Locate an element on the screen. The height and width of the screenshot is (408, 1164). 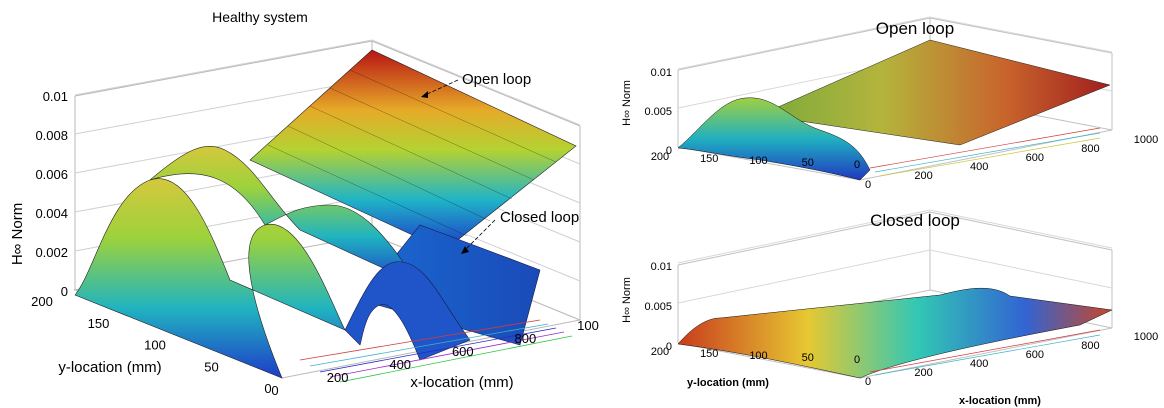
annotation-open-loop: Open loop is located at coordinates (496, 79).